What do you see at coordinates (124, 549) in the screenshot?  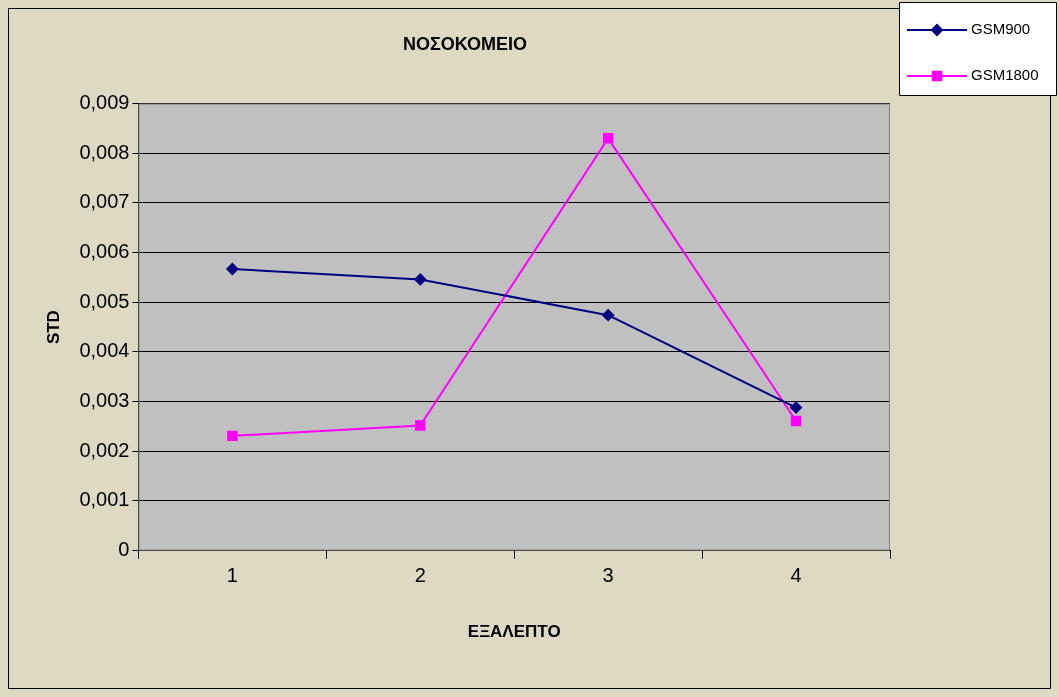 I see `y-tick-label: 0` at bounding box center [124, 549].